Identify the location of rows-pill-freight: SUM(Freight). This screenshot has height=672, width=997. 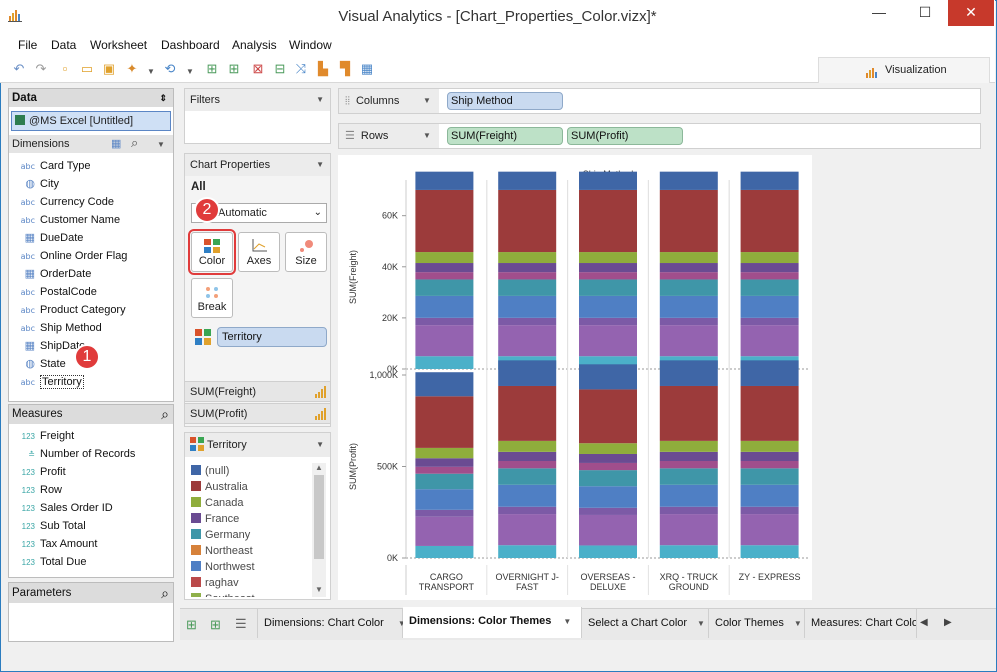
(505, 136).